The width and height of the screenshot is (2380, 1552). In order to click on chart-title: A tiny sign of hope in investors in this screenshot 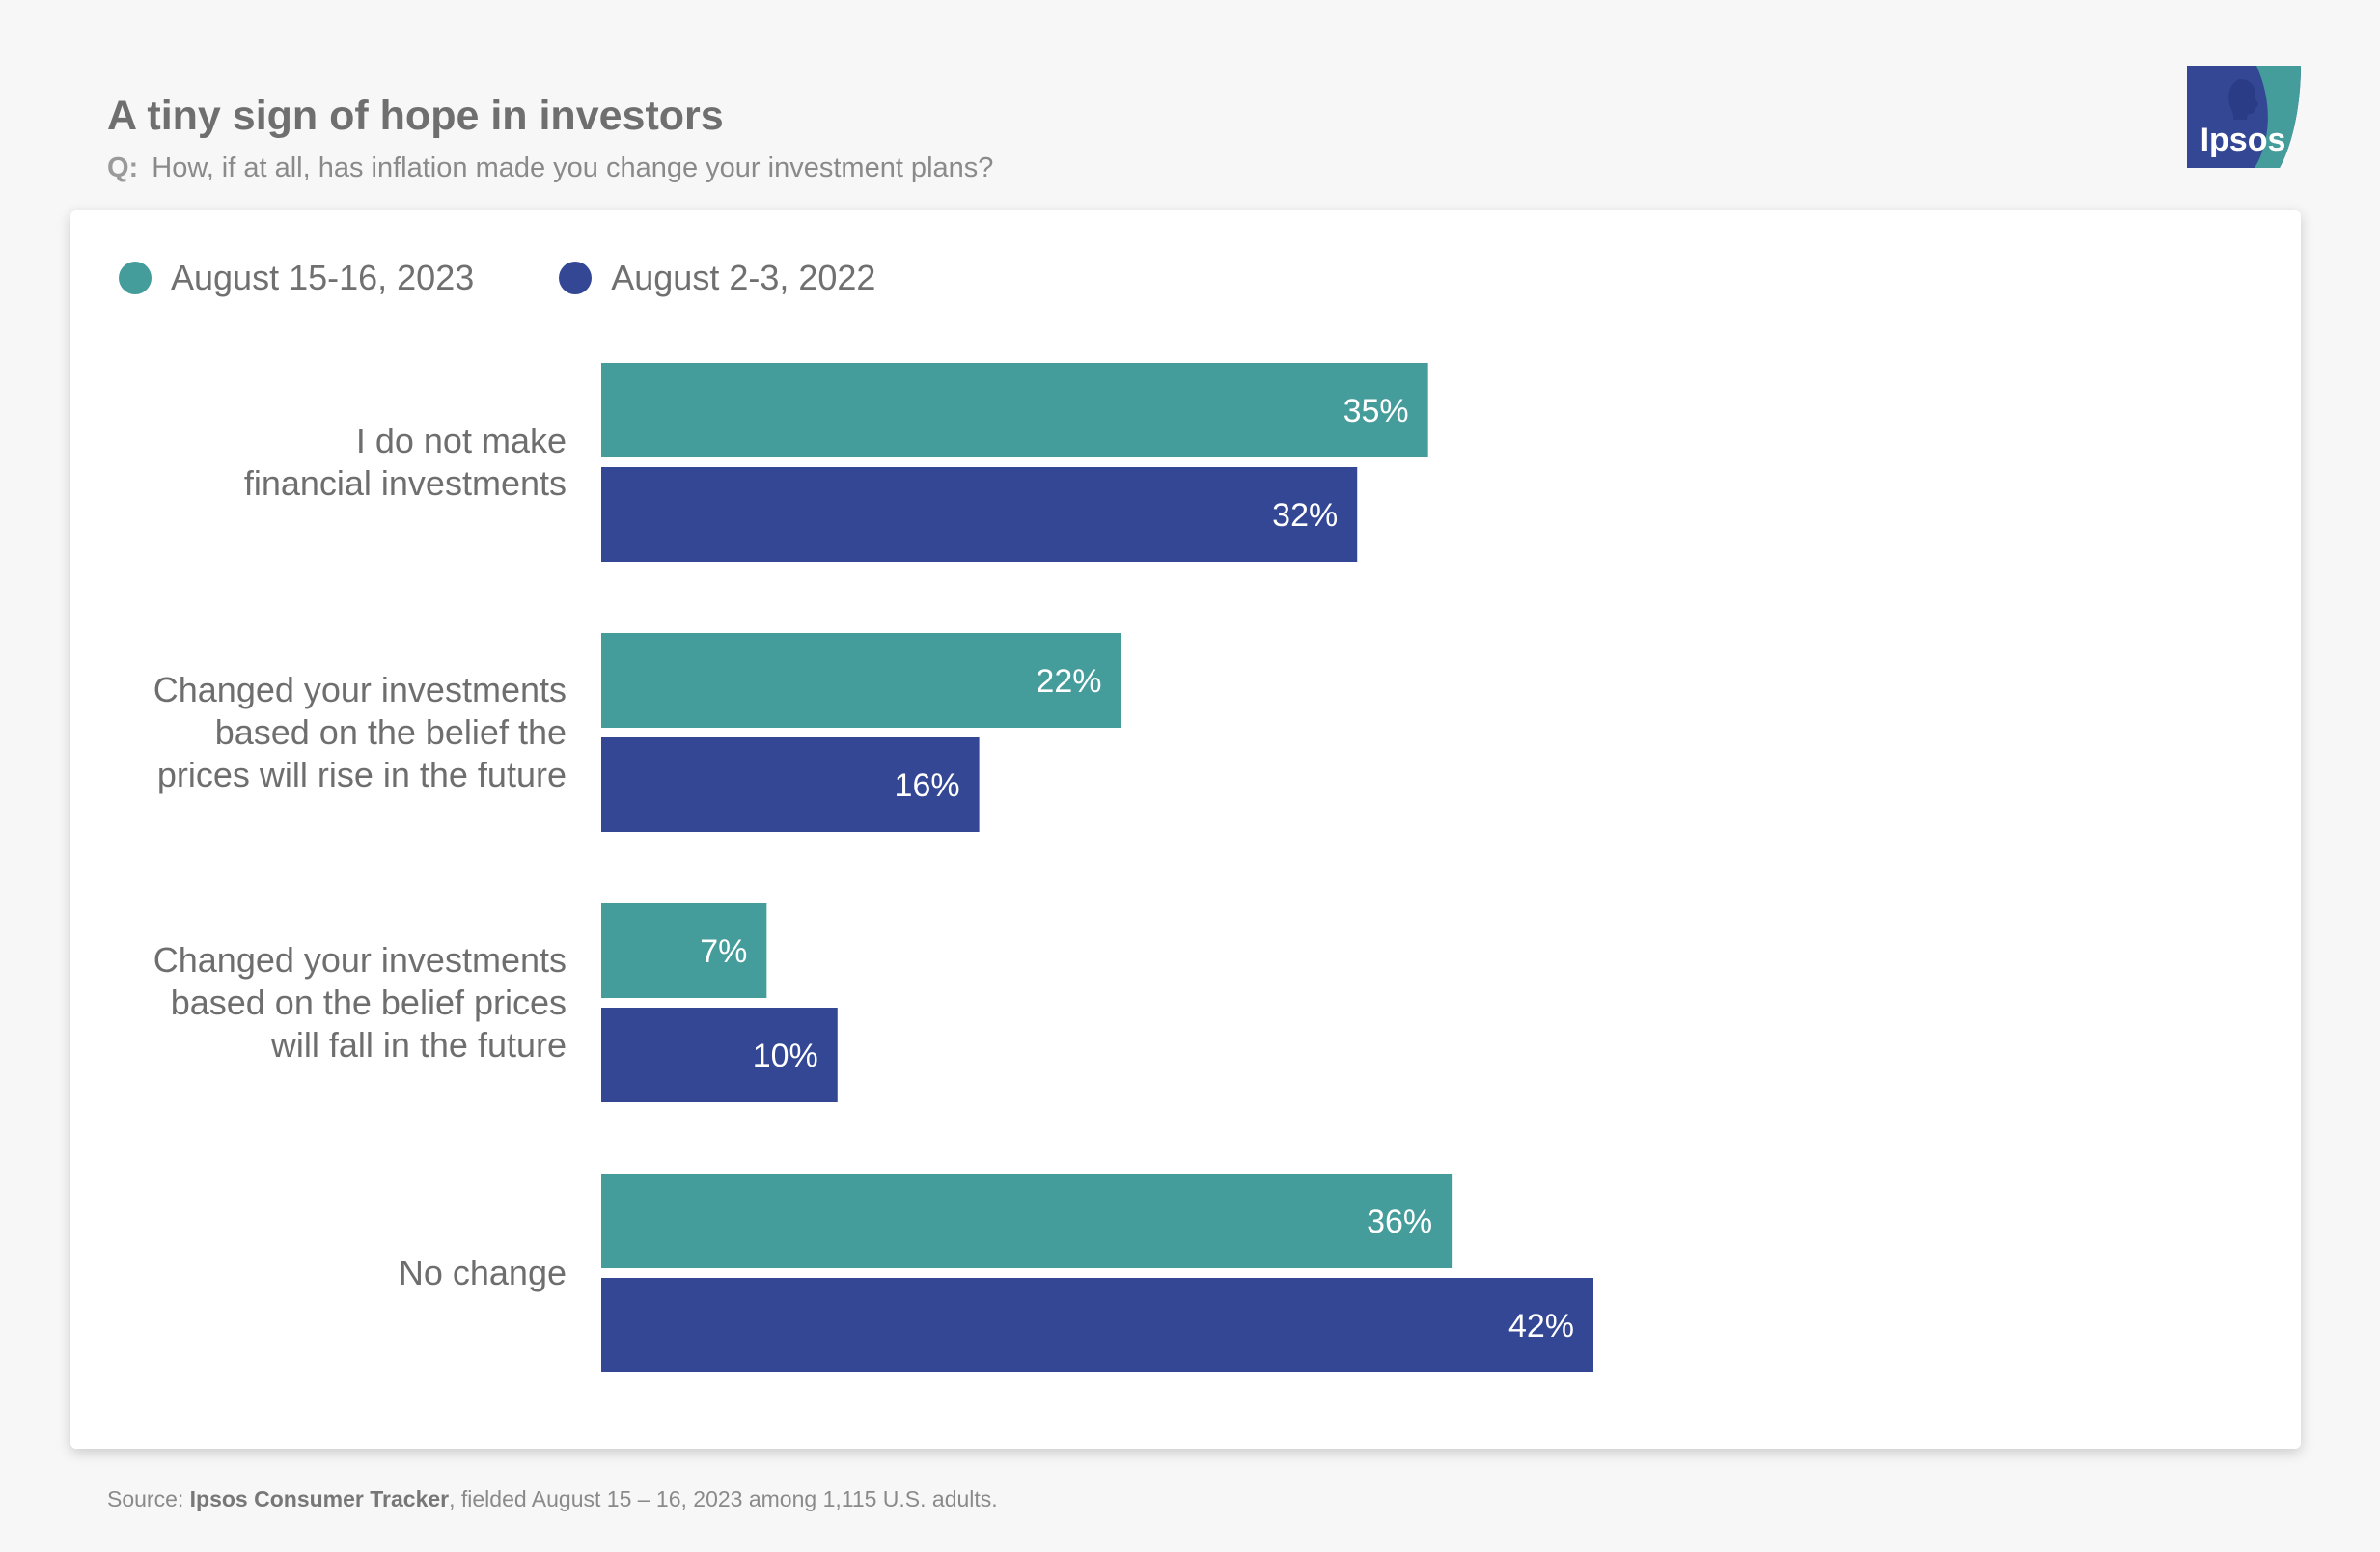, I will do `click(416, 116)`.